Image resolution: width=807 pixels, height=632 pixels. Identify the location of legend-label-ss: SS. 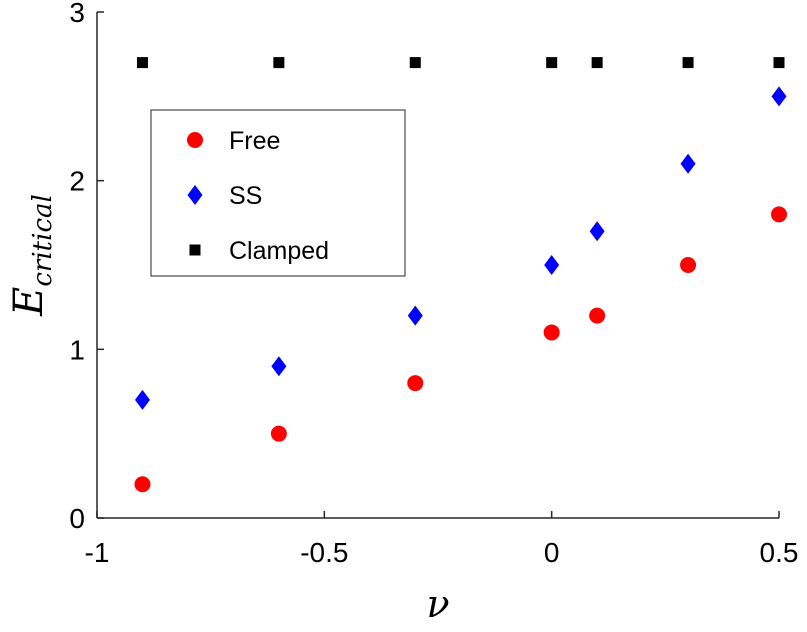
(245, 196).